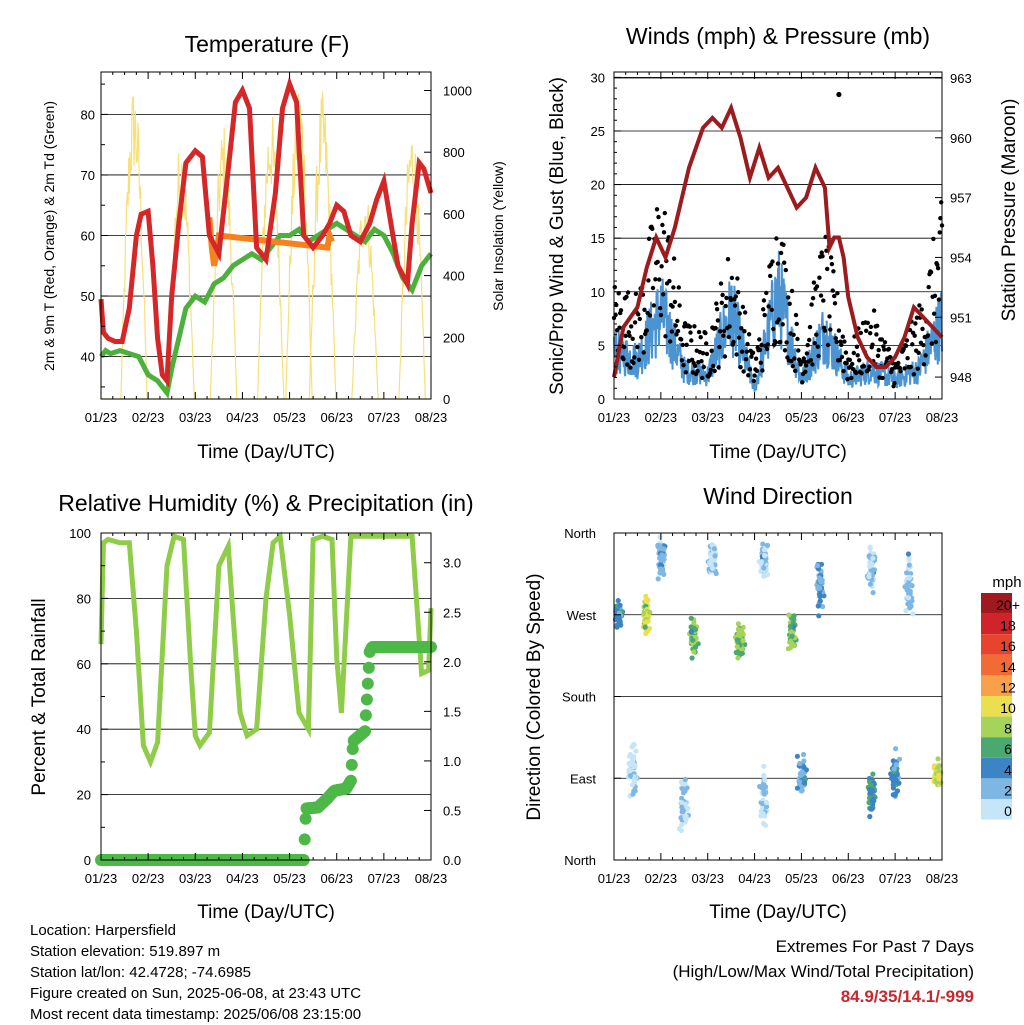  Describe the element at coordinates (368, 667) in the screenshot. I see `precip-point` at that location.